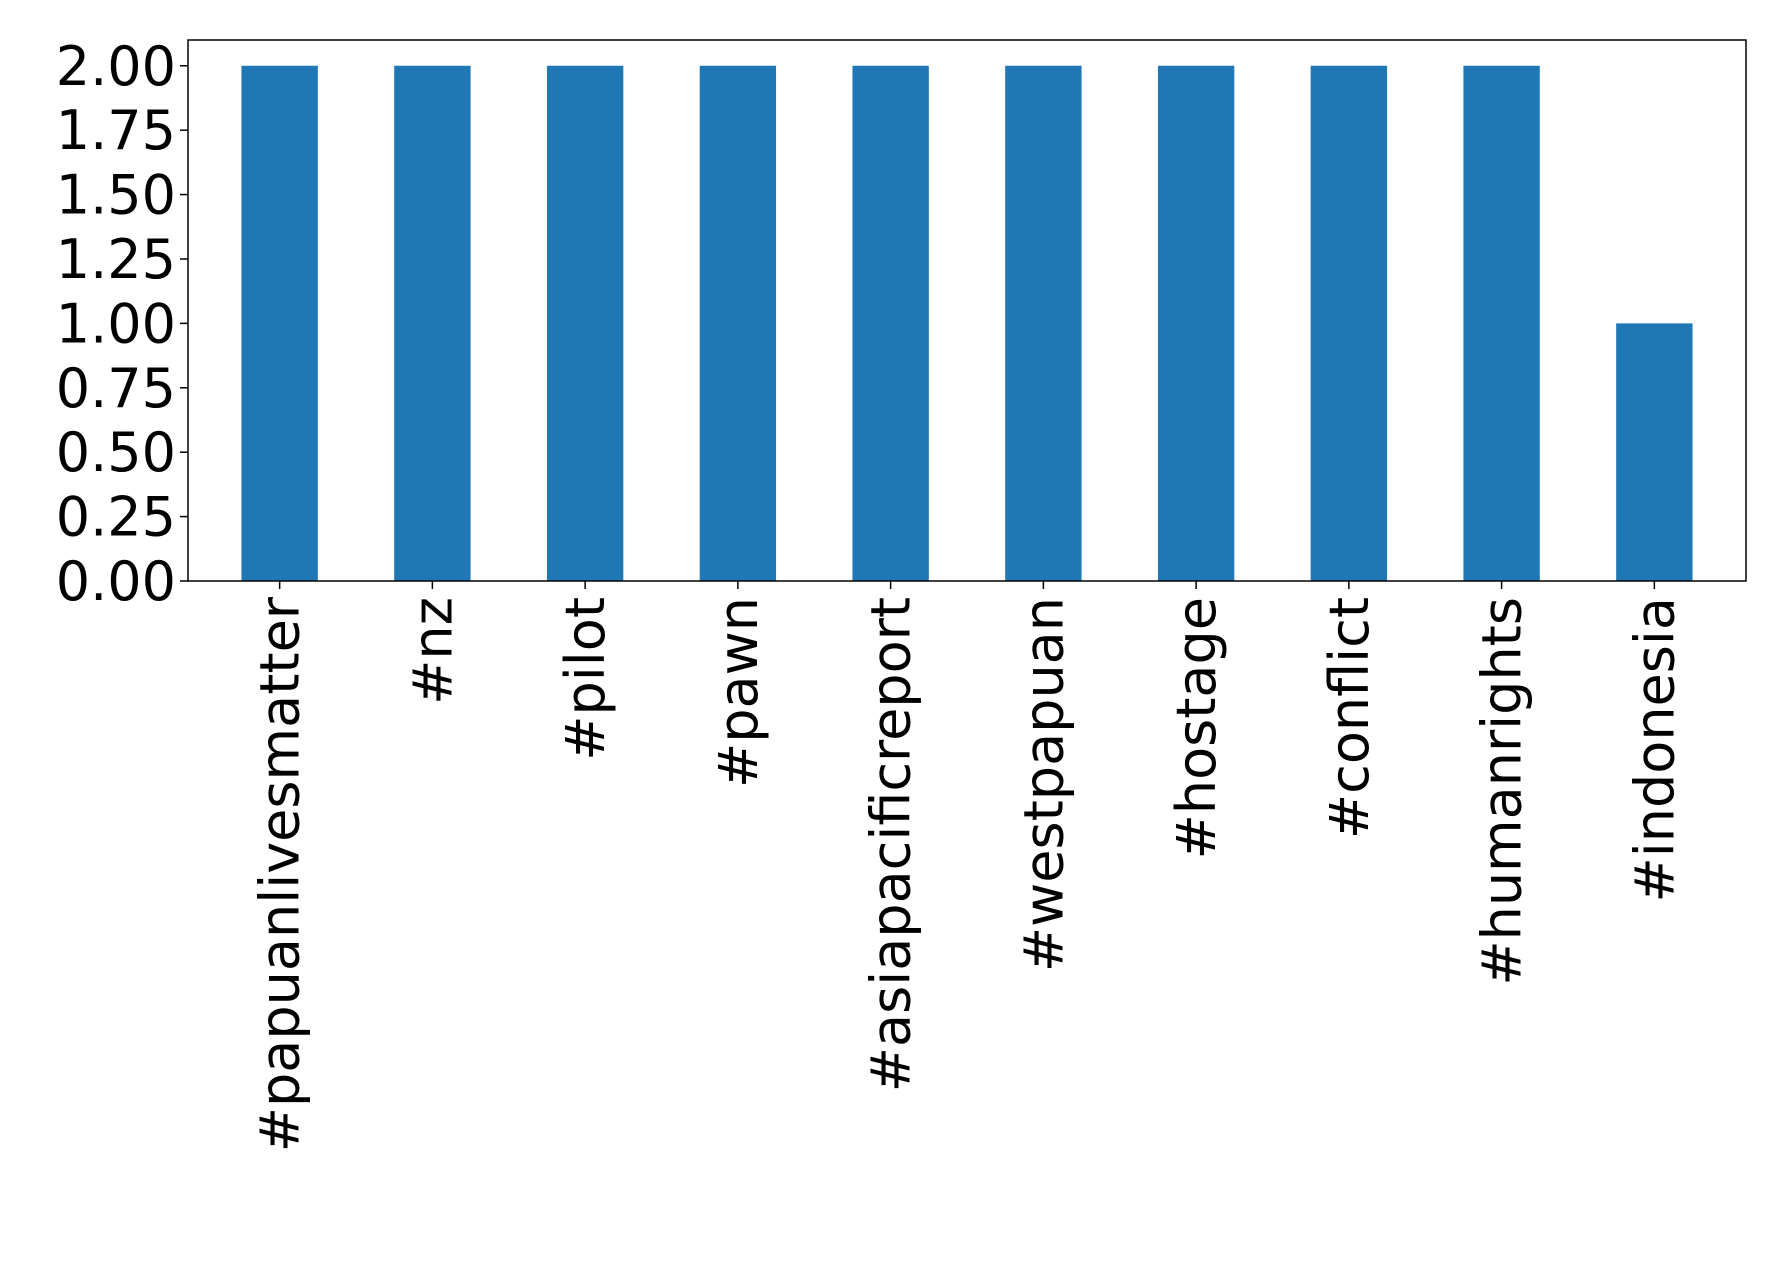 Image resolution: width=1778 pixels, height=1275 pixels. I want to click on y-tick-label: 1.50, so click(116, 195).